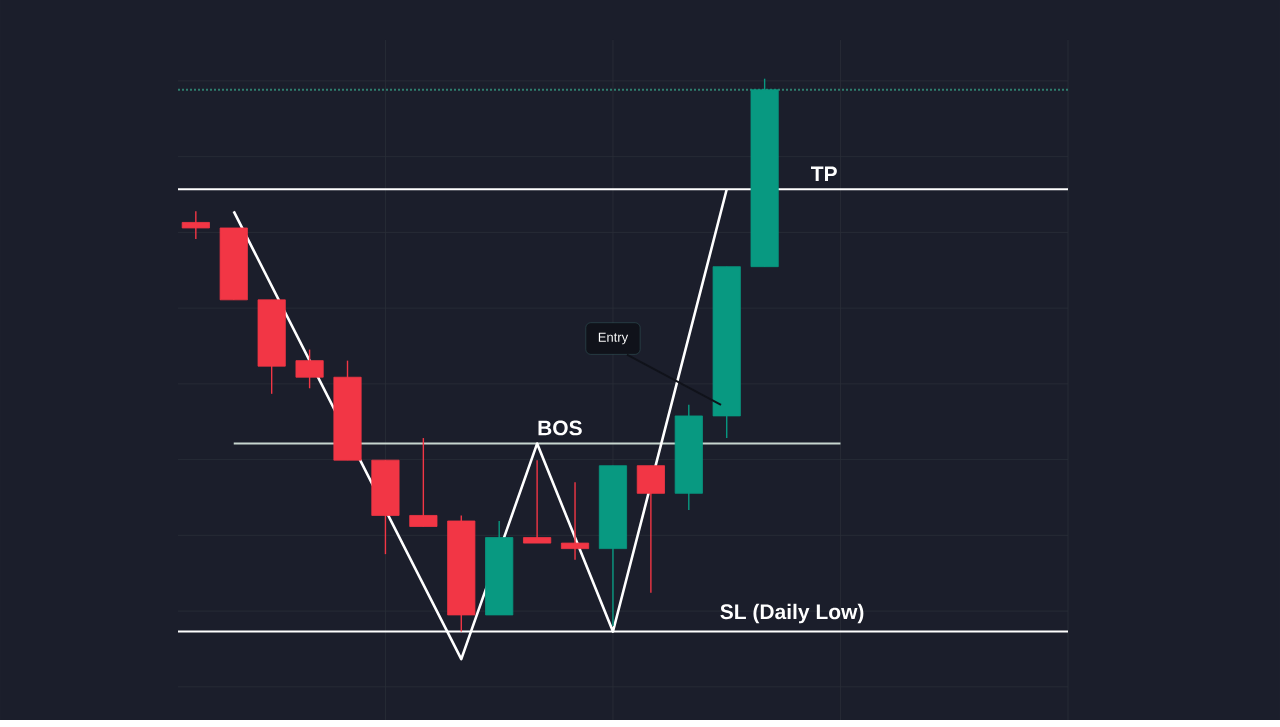 The image size is (1280, 727). I want to click on ref-line-label: BOS, so click(560, 428).